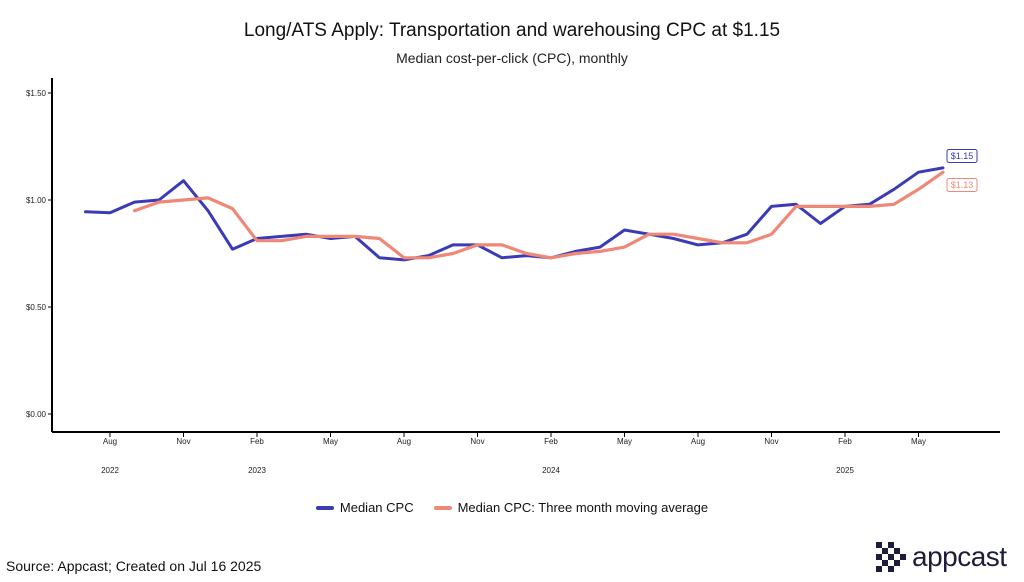 The width and height of the screenshot is (1024, 582). What do you see at coordinates (771, 441) in the screenshot?
I see `x-tick-label-9: Nov` at bounding box center [771, 441].